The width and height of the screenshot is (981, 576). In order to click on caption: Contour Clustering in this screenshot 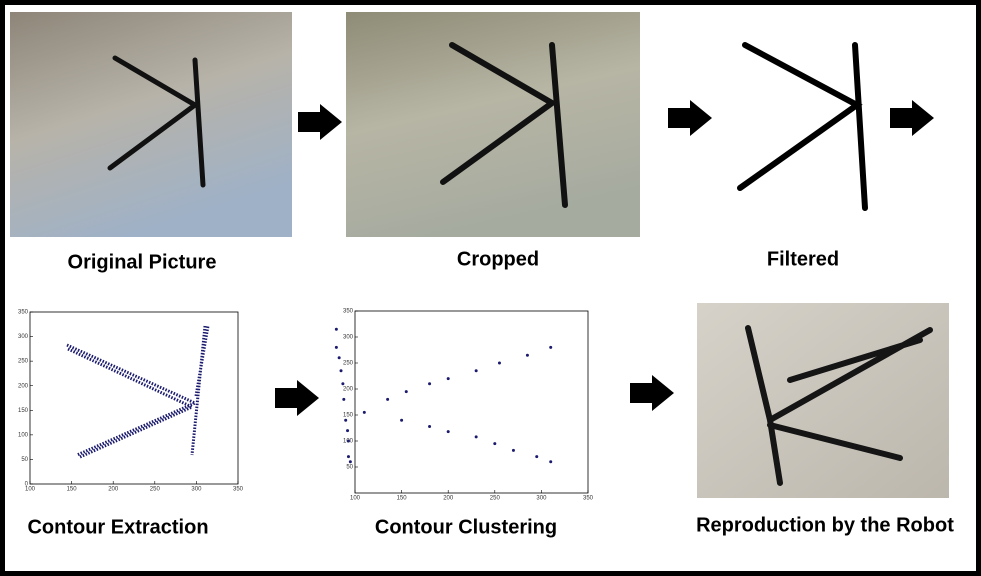, I will do `click(466, 527)`.